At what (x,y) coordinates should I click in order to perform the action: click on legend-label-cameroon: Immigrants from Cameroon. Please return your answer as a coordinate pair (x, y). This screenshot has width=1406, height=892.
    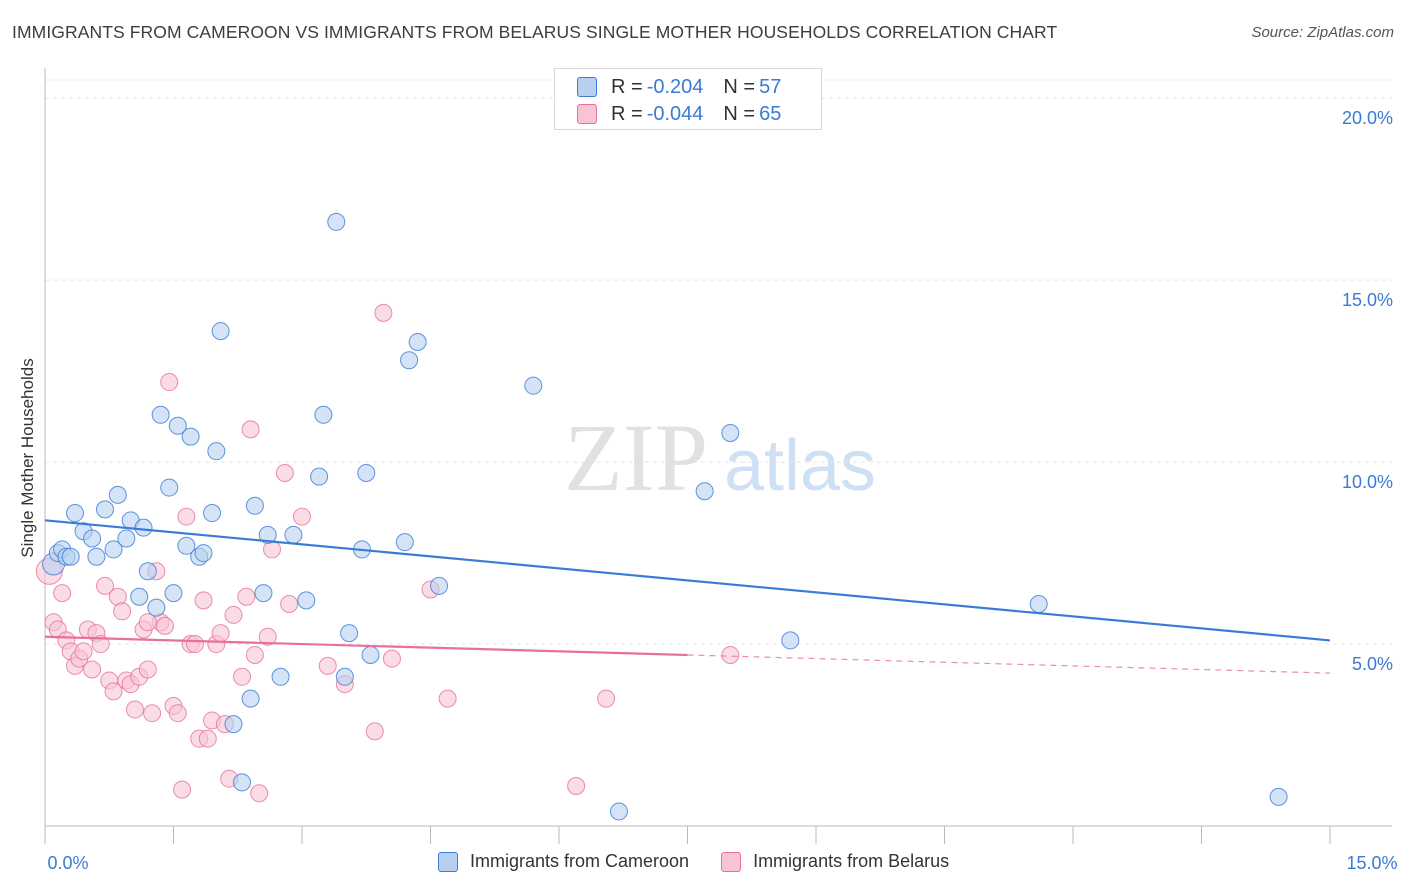
    Looking at the image, I should click on (580, 861).